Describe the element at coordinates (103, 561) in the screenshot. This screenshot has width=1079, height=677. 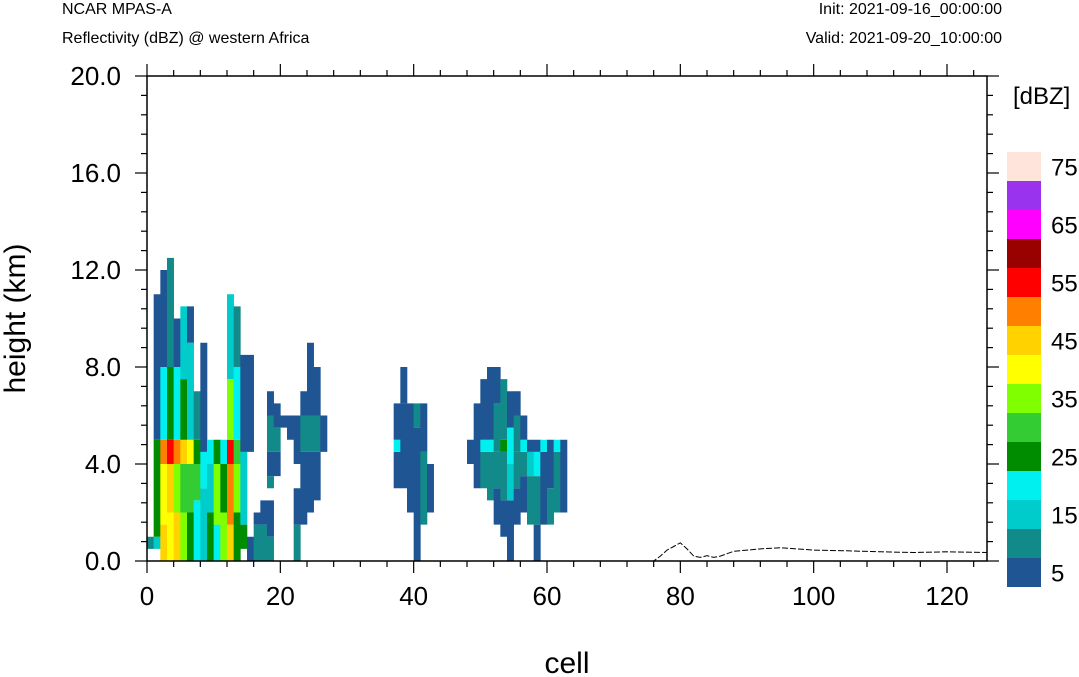
I see `y-tick-label: 0.0` at that location.